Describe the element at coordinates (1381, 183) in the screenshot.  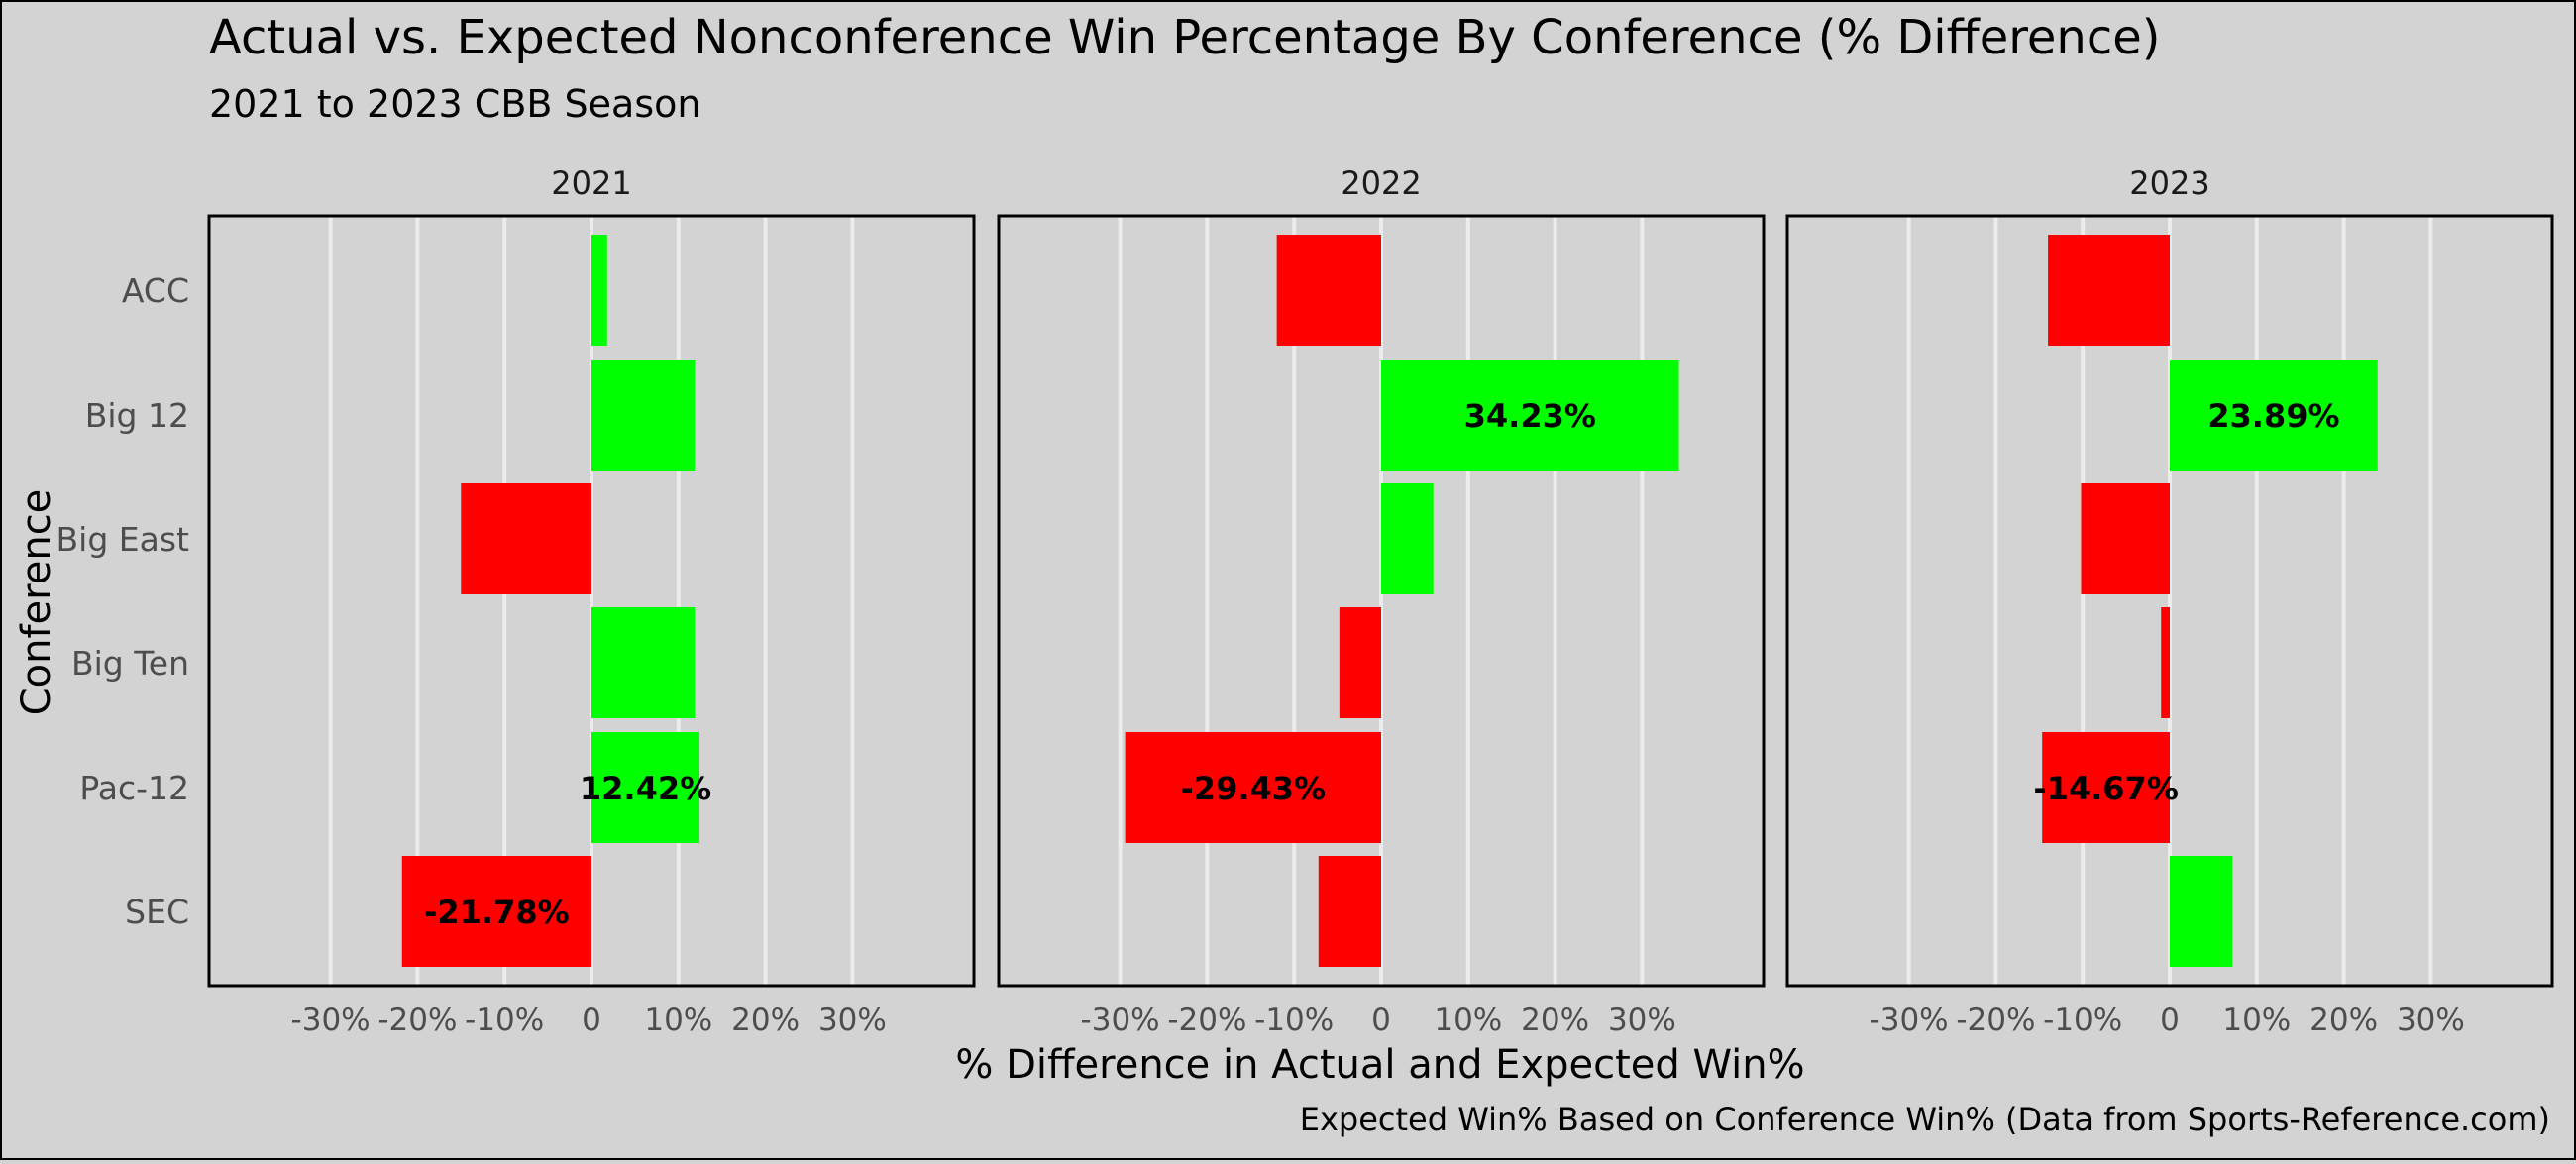
I see `panel-title: 2022` at that location.